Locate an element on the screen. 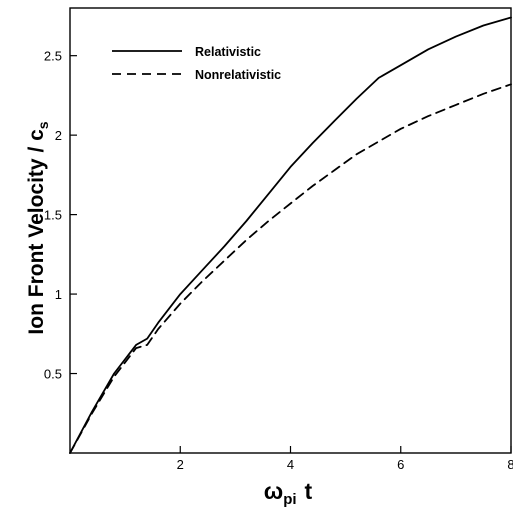 The width and height of the screenshot is (513, 510). legend: Relativistic Nonrelativistic is located at coordinates (196, 63).